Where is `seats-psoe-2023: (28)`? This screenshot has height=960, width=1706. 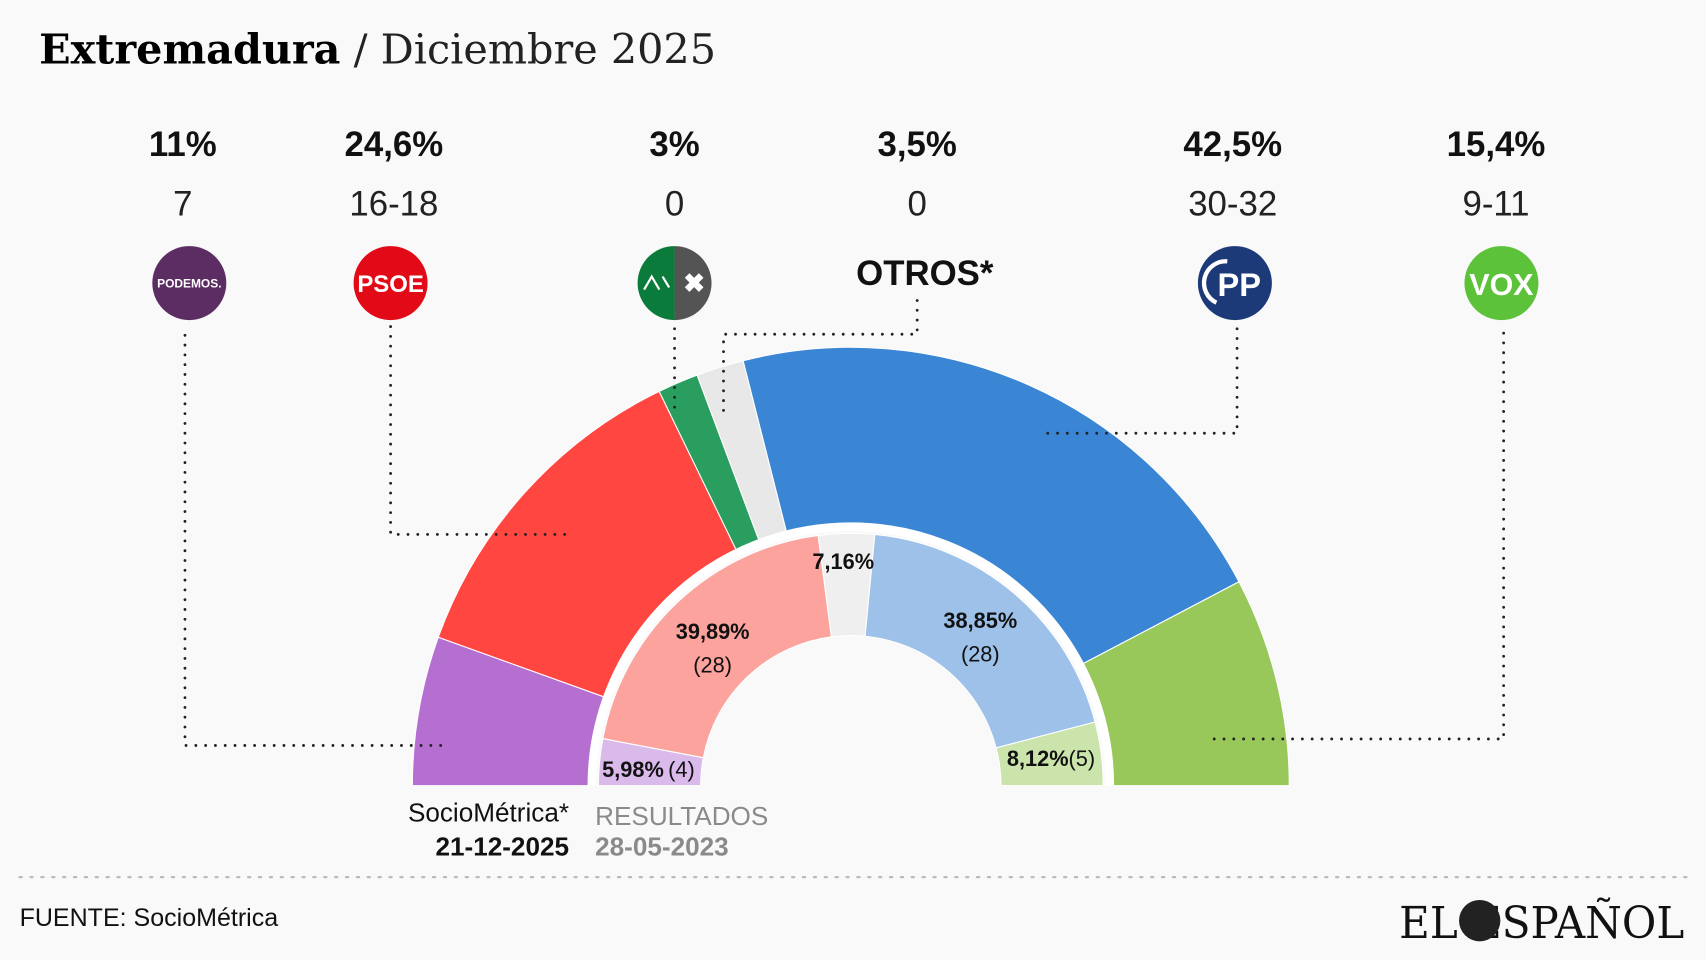
seats-psoe-2023: (28) is located at coordinates (712, 665).